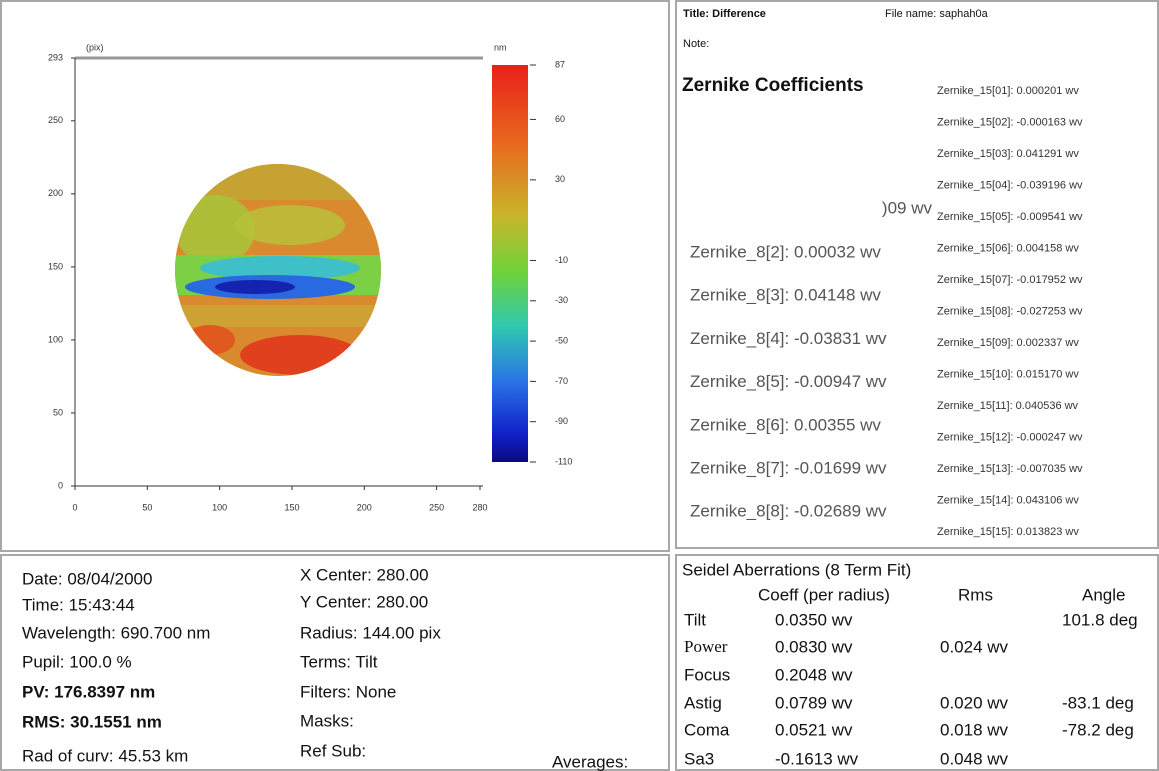 The height and width of the screenshot is (771, 1159). Describe the element at coordinates (974, 646) in the screenshot. I see `seidel-rms: 0.024 wv` at that location.